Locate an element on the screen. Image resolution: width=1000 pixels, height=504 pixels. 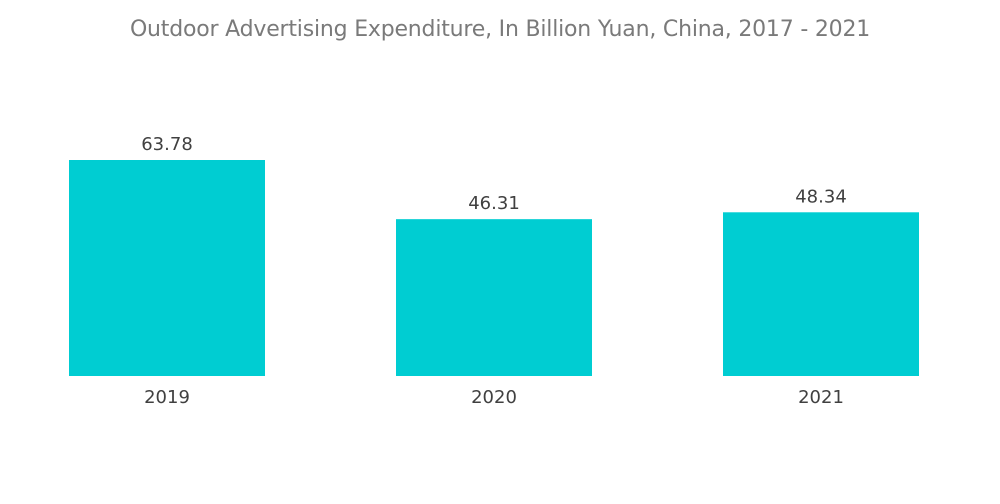
value-label-2021: 48.34 is located at coordinates (821, 196).